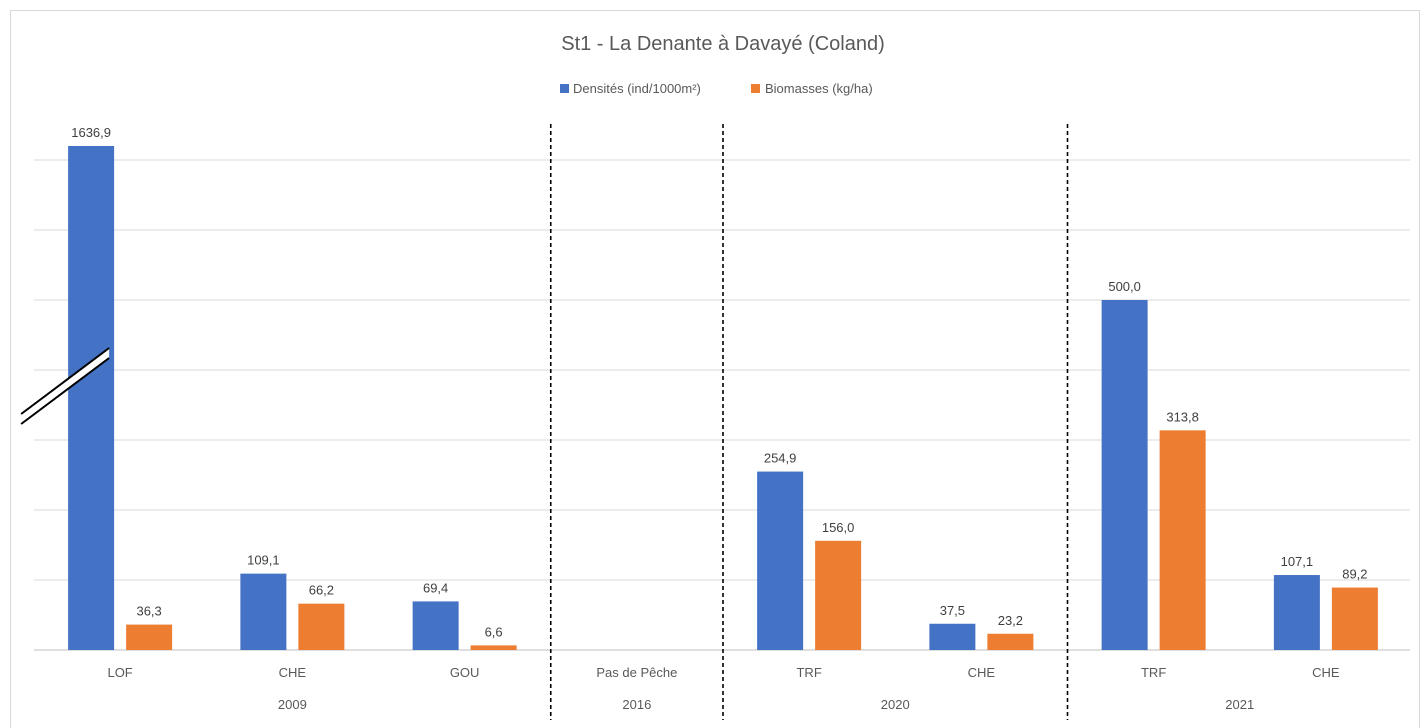 The height and width of the screenshot is (728, 1423). What do you see at coordinates (263, 611) in the screenshot?
I see `bar-2009-che-s0` at bounding box center [263, 611].